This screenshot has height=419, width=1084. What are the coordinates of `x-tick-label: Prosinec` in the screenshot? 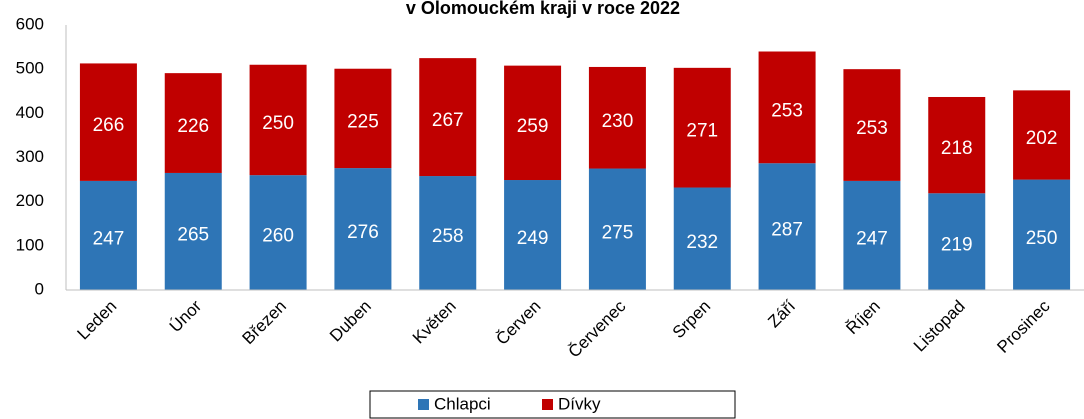 It's located at (1023, 326).